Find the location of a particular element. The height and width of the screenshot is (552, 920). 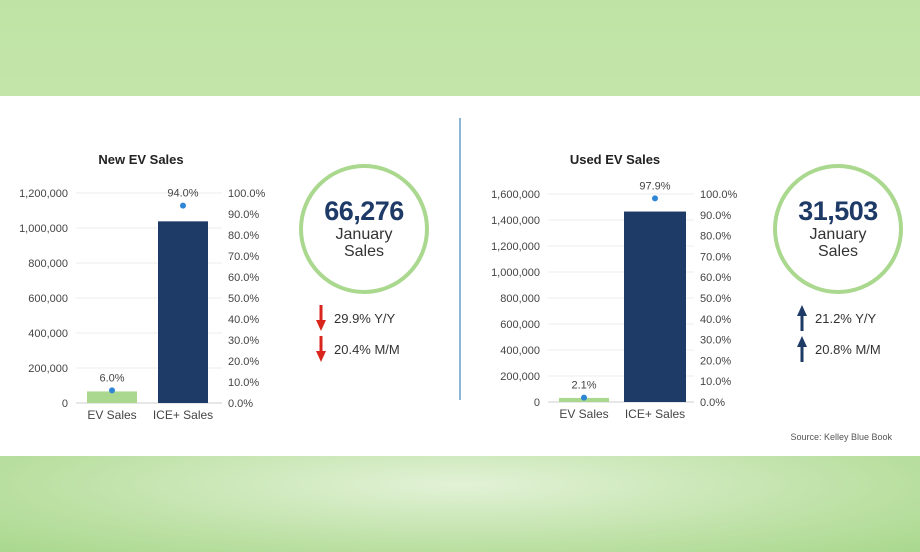

used-sales-label-line1: January is located at coordinates (838, 234).